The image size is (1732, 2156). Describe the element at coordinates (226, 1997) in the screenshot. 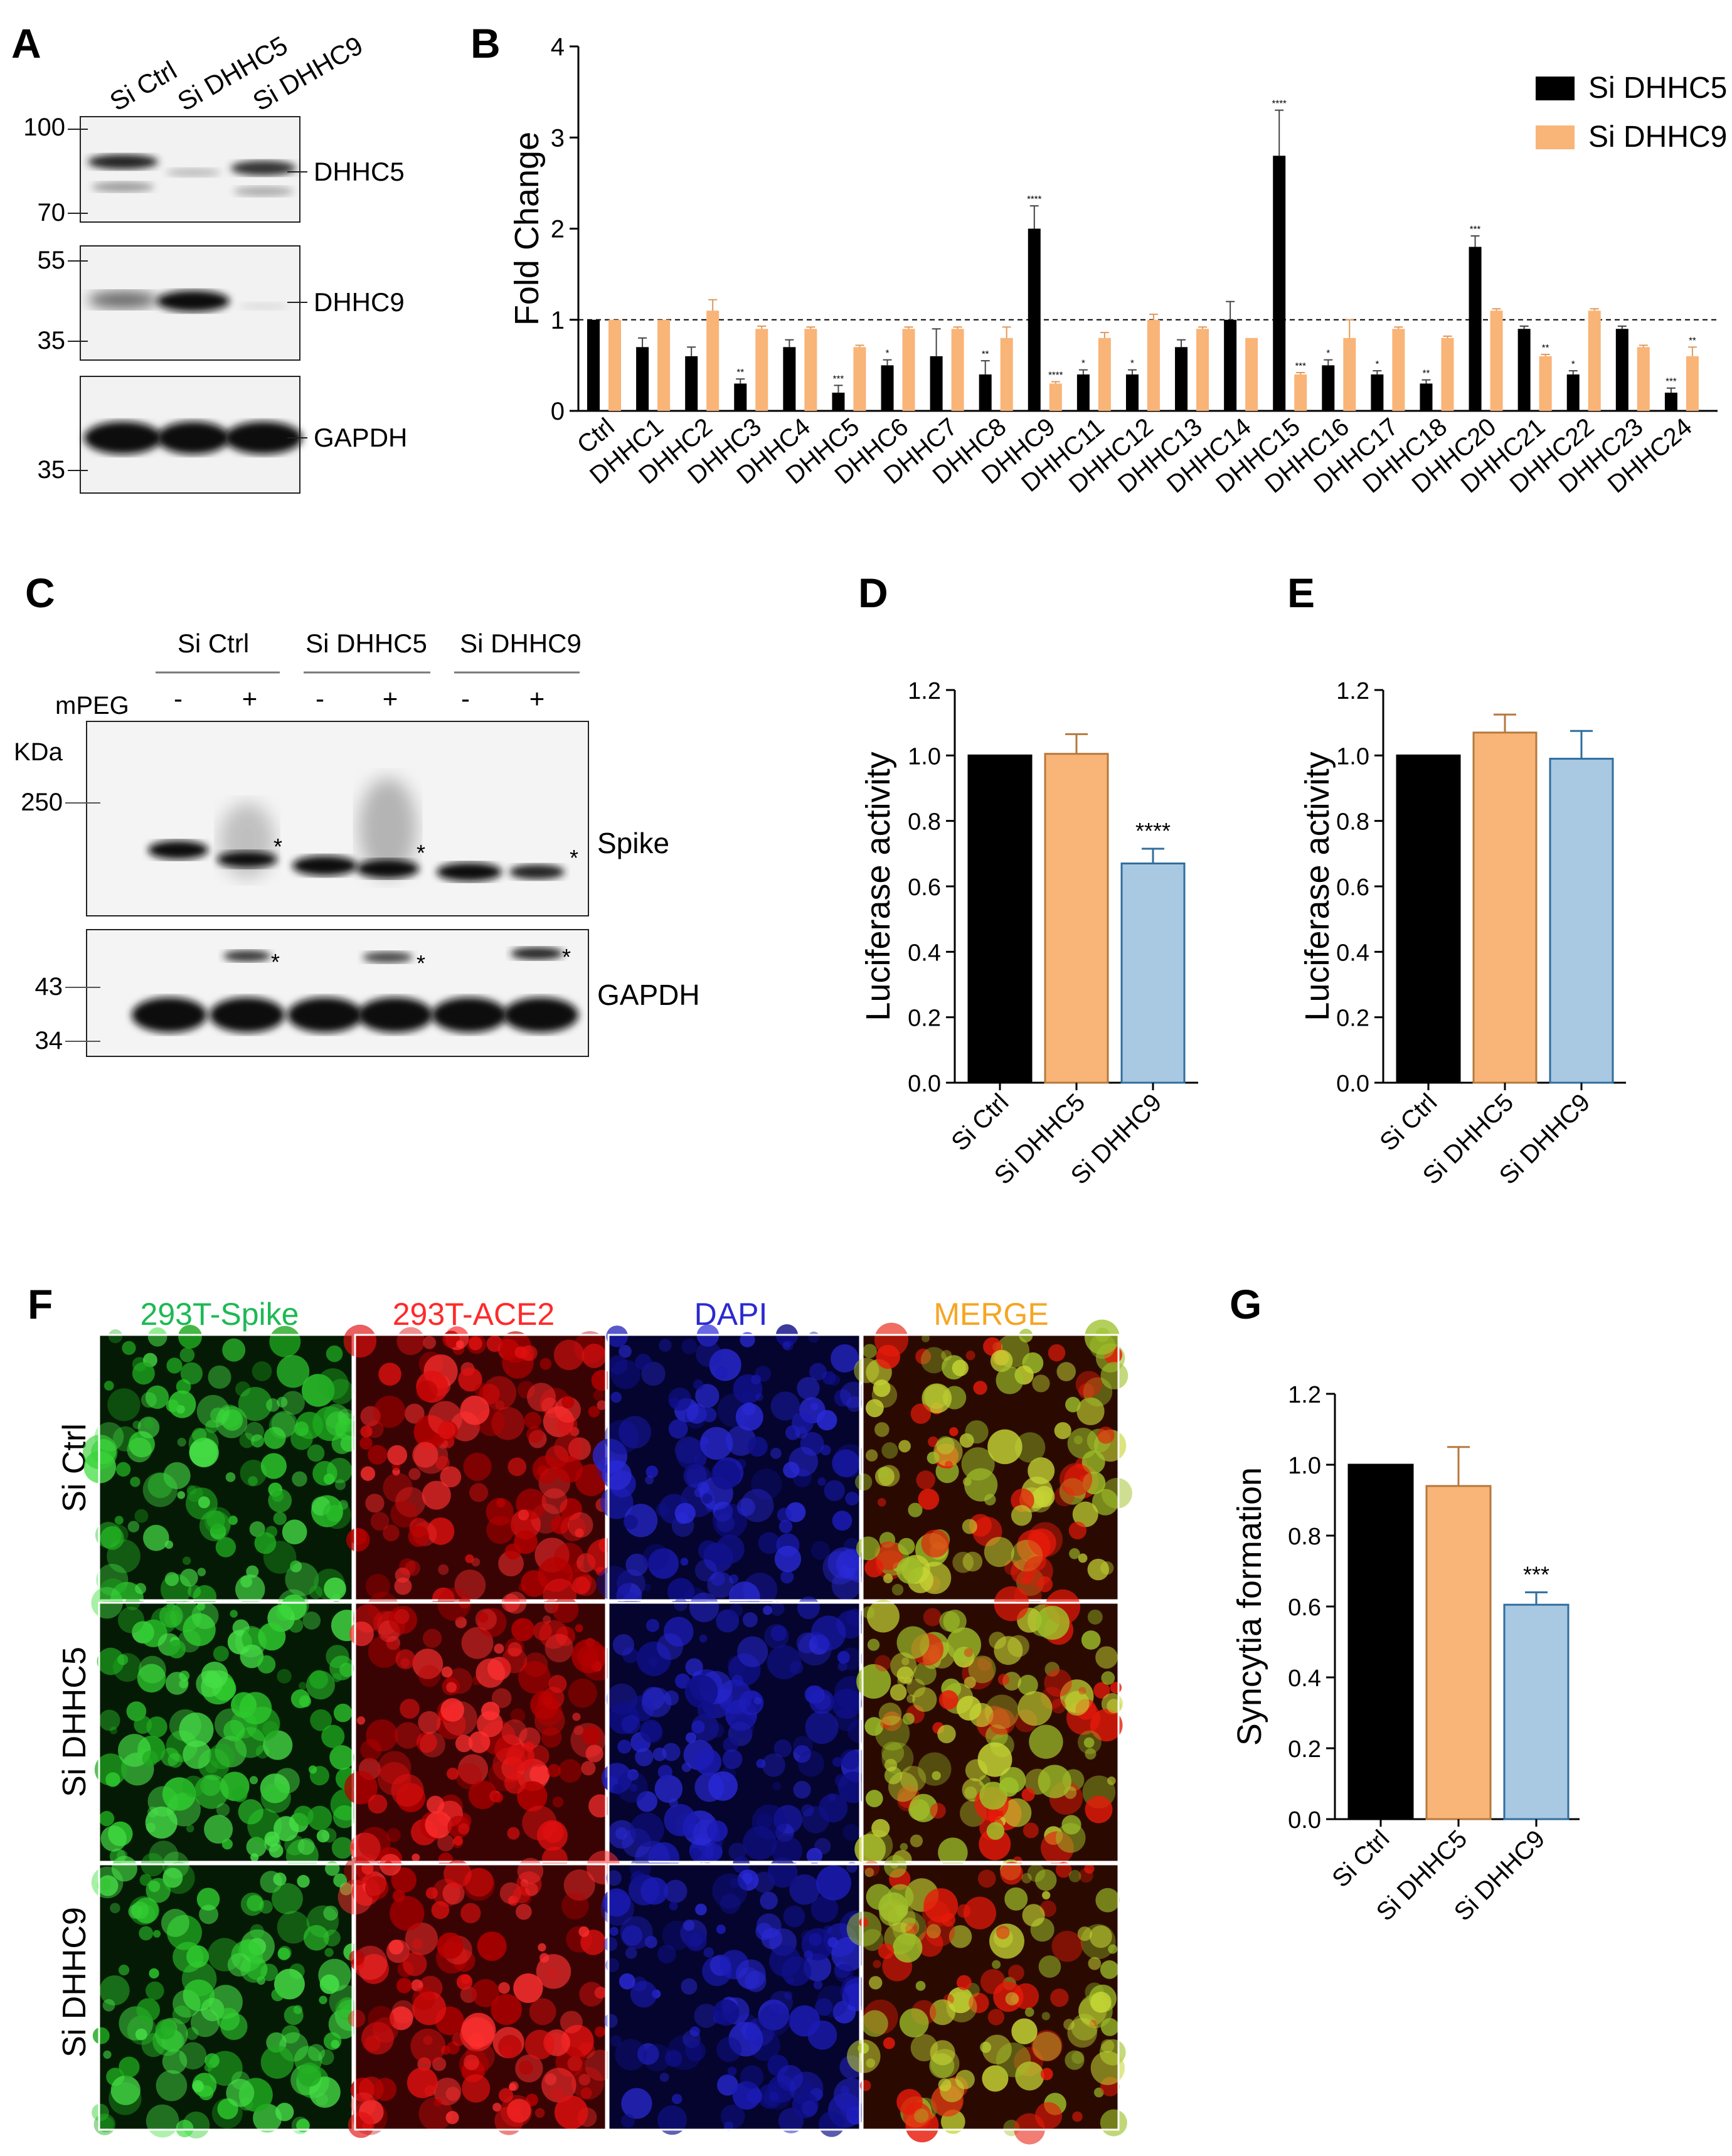

I see `micrograph-border` at that location.